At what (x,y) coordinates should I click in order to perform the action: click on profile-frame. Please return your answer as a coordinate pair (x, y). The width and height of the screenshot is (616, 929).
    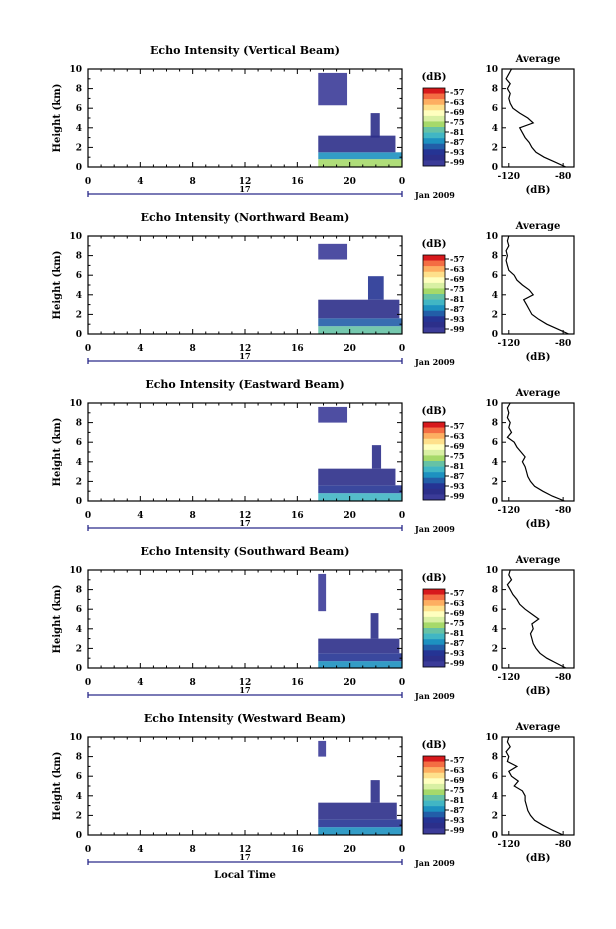
    Looking at the image, I should click on (538, 619).